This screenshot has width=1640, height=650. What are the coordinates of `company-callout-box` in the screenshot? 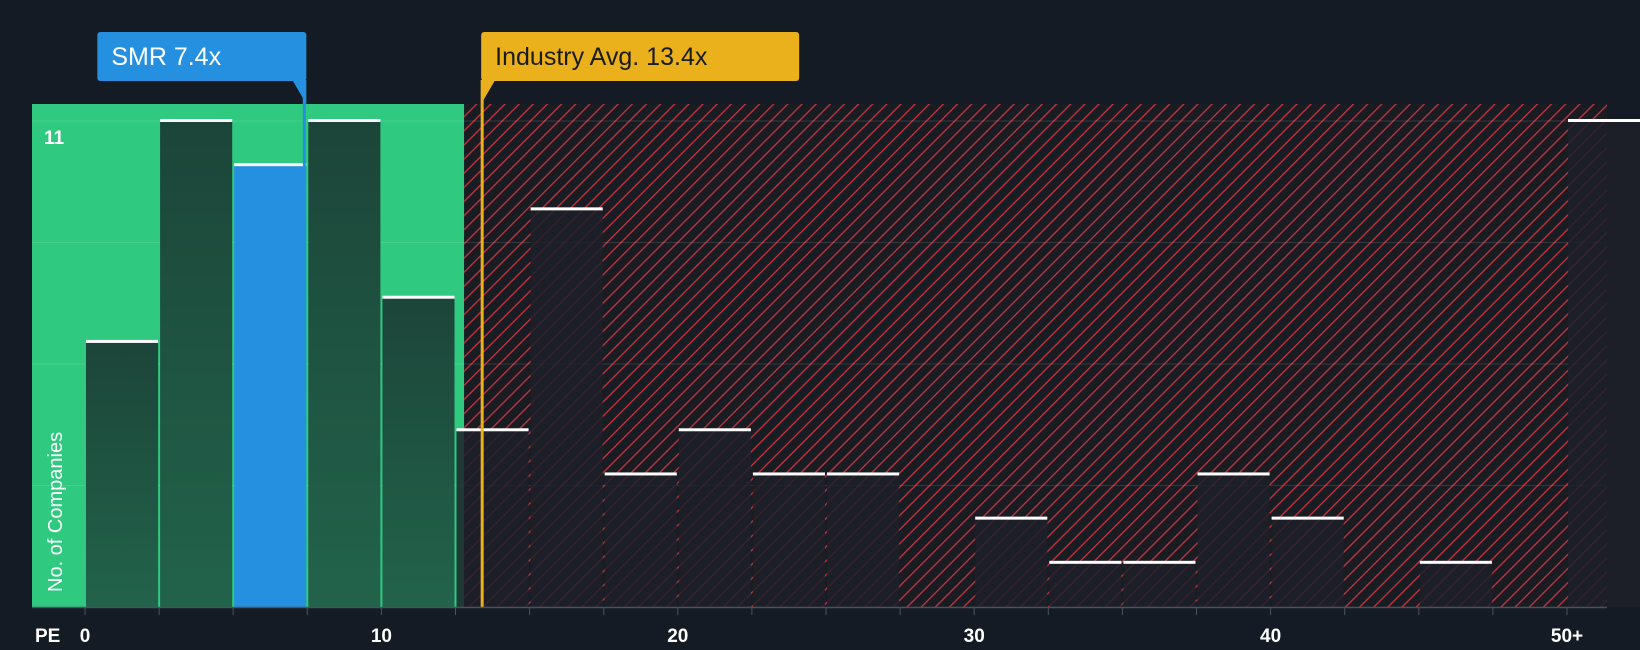 It's located at (202, 56).